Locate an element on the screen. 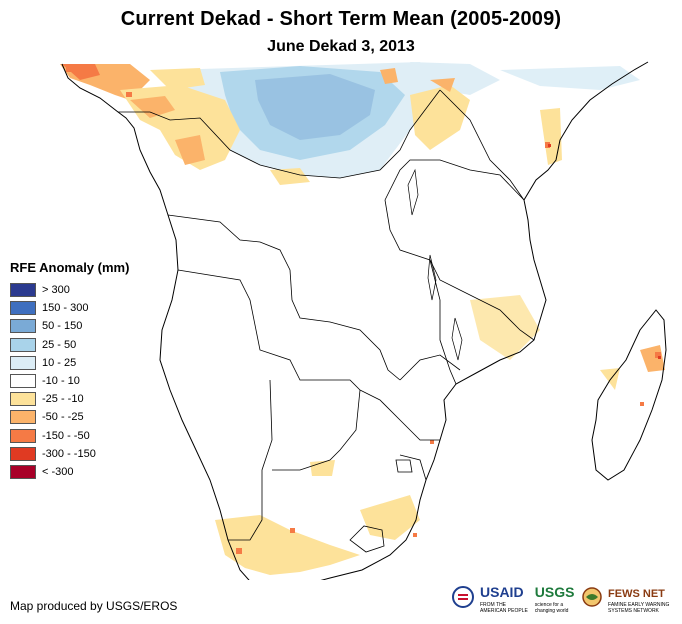 Image resolution: width=682 pixels, height=624 pixels. legend-item: -50 - -25 is located at coordinates (69, 417).